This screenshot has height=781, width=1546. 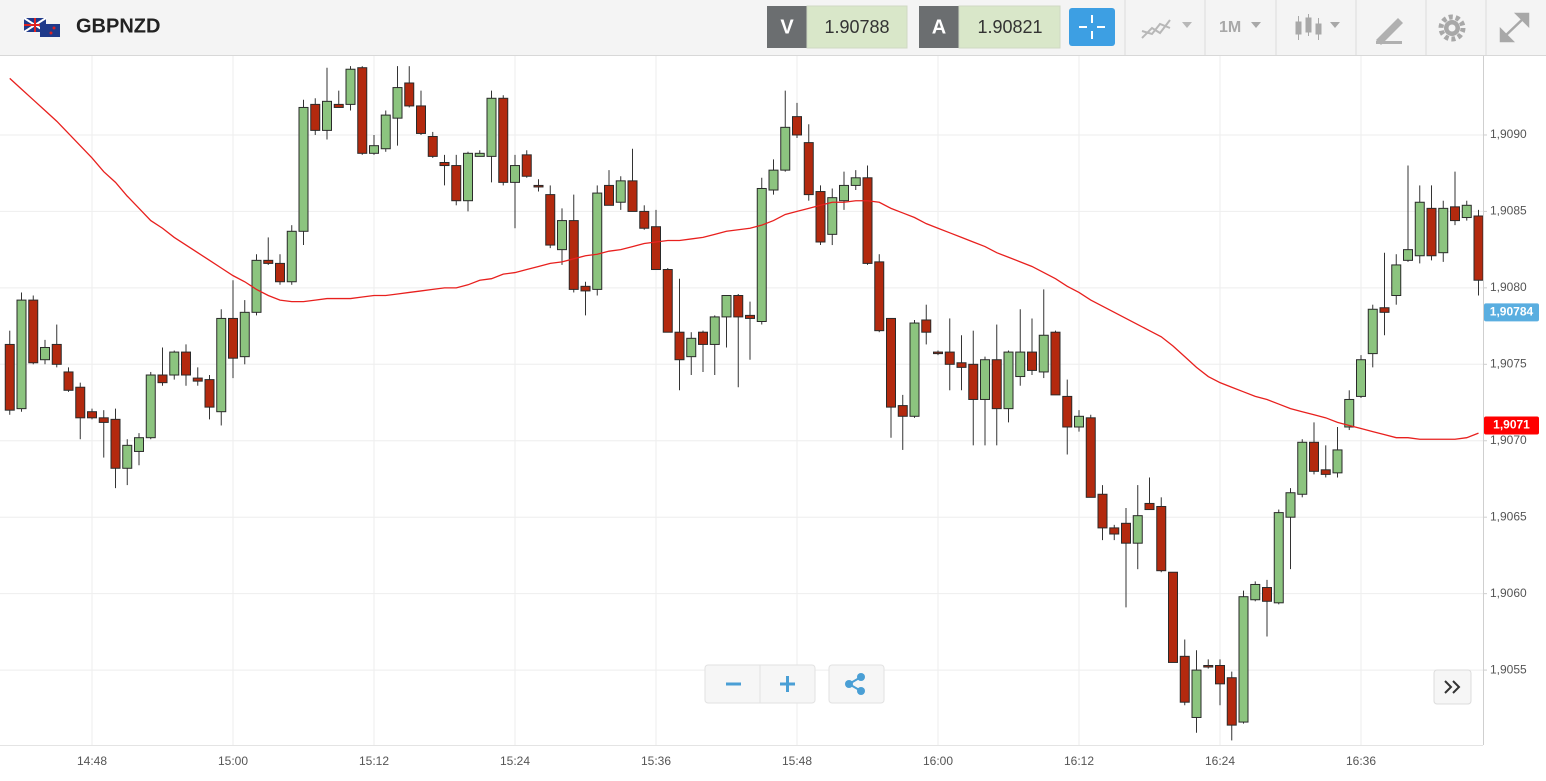 I want to click on x-tick-label: 14:48, so click(x=92, y=761).